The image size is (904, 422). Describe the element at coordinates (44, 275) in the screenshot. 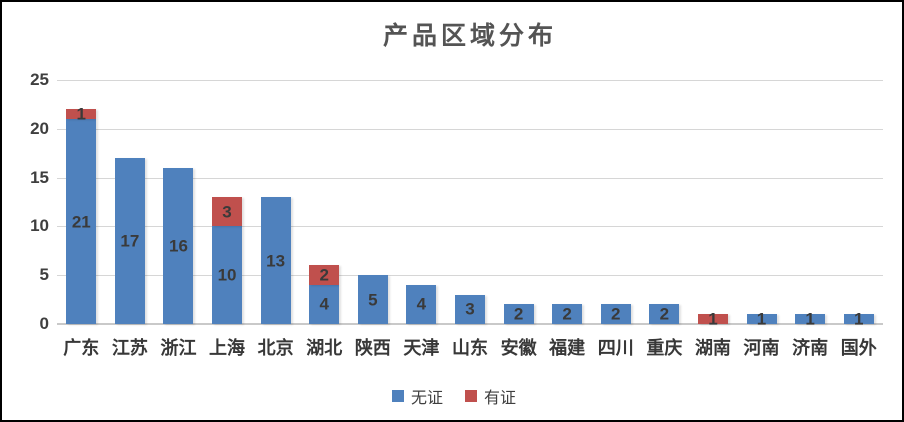

I see `y-tick-label: 5` at that location.